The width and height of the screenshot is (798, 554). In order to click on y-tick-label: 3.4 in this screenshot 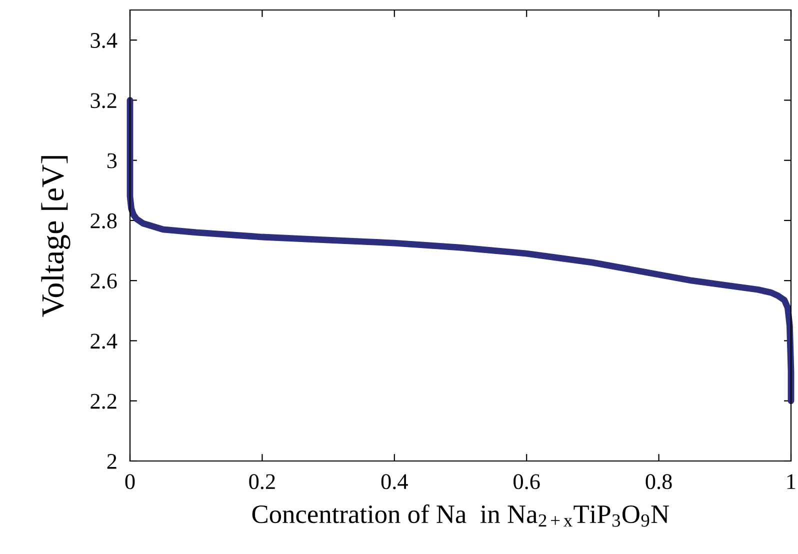, I will do `click(104, 40)`.